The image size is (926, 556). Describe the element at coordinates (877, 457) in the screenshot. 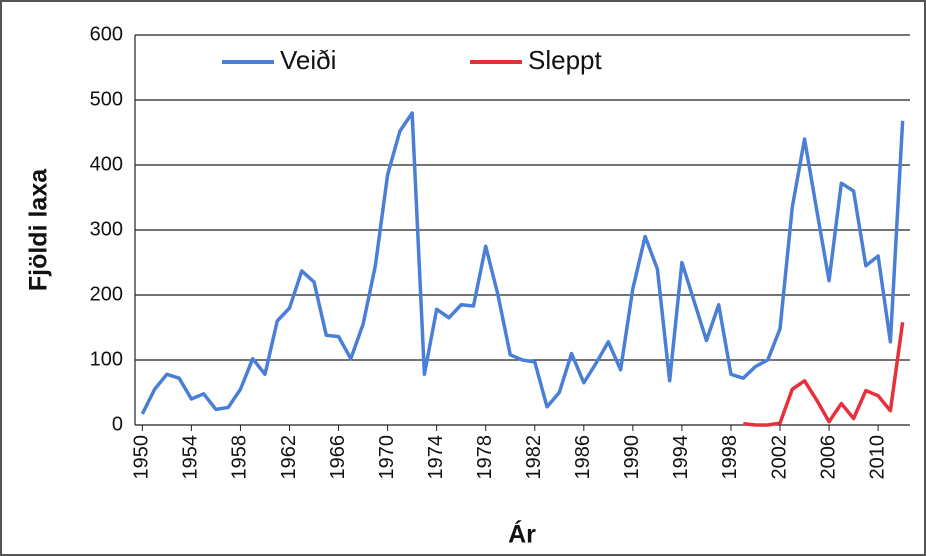

I see `x-tick-label: 2010` at that location.